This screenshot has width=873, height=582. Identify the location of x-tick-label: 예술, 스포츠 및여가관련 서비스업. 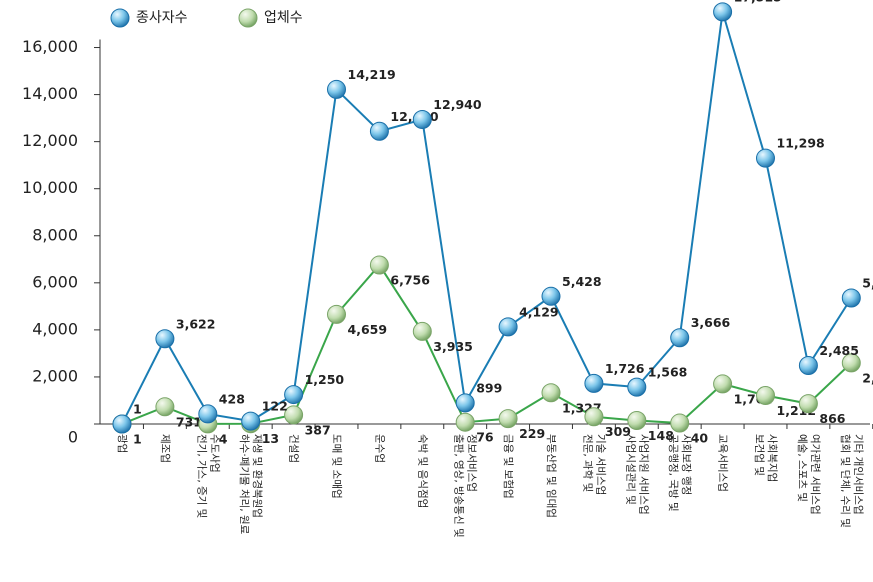
(809, 474).